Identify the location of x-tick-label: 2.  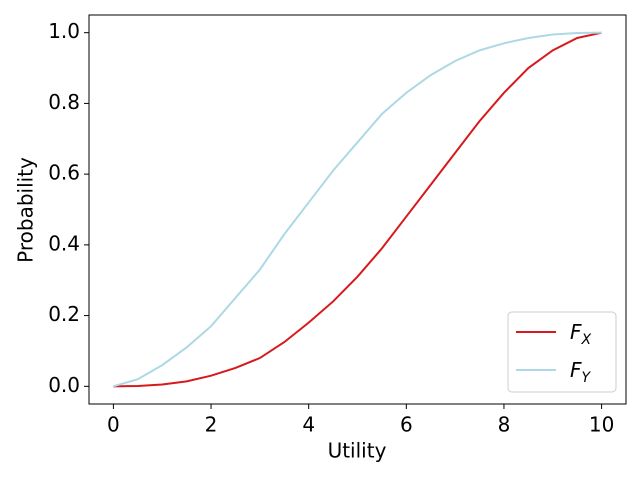
(211, 425).